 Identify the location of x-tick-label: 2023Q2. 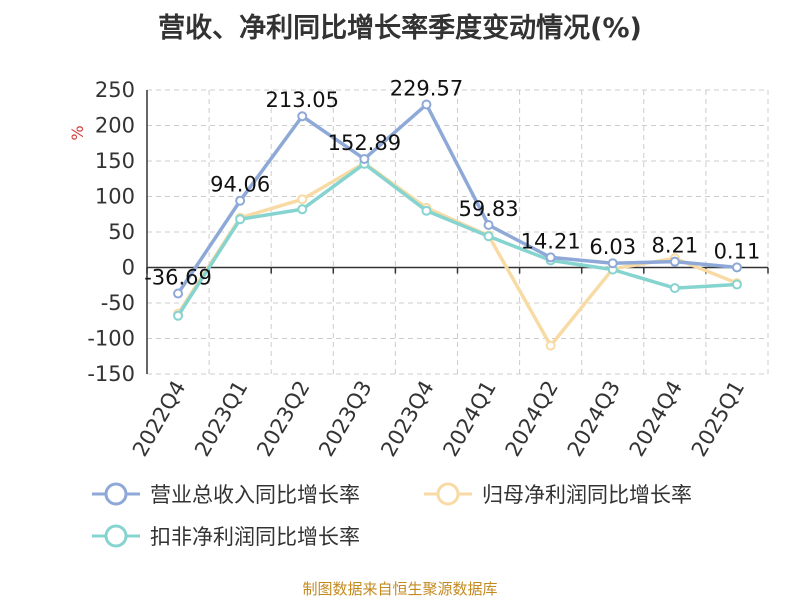
(283, 419).